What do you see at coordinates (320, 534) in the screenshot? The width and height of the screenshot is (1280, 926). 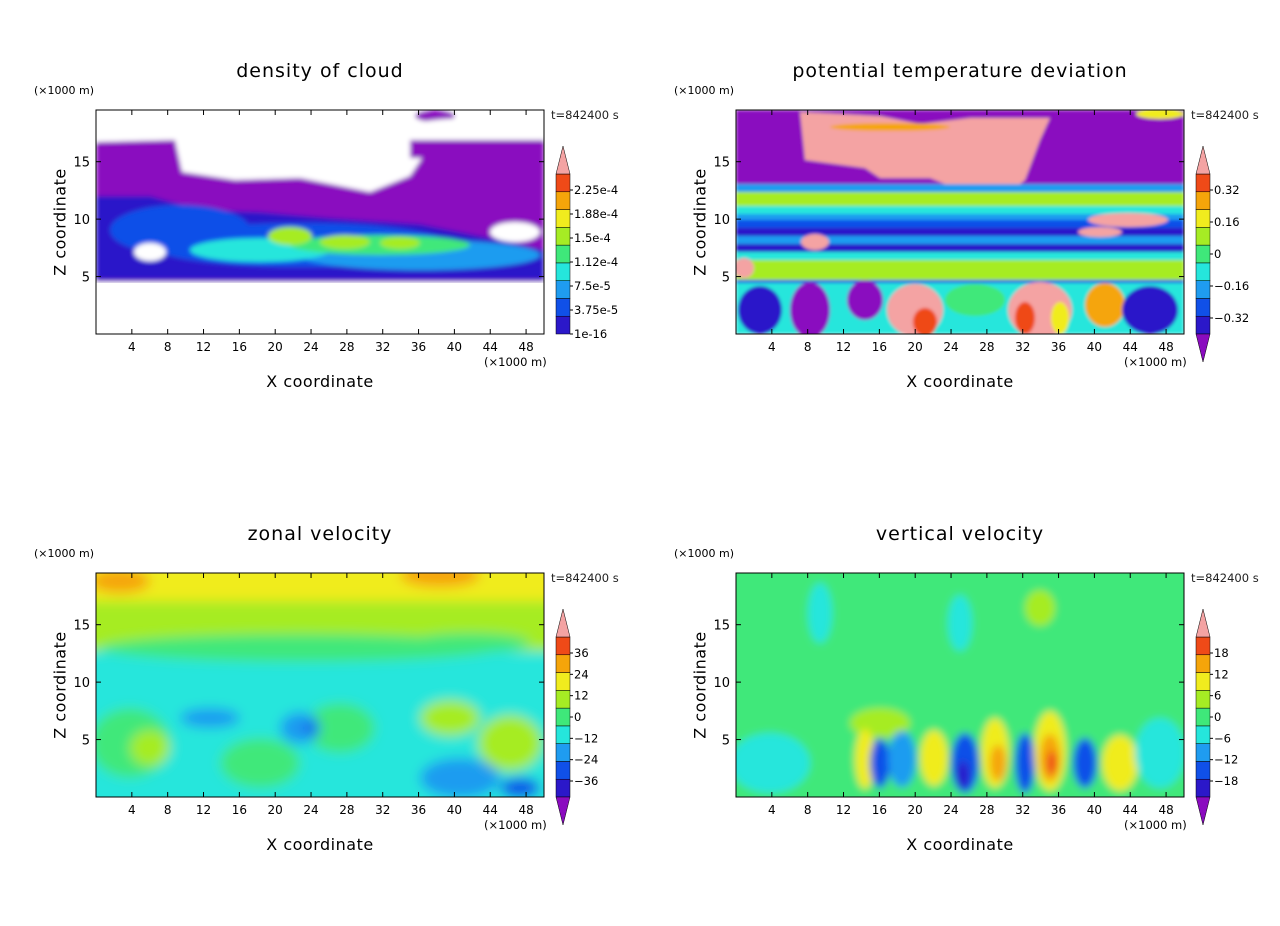 I see `chart-title: zonal velocity` at bounding box center [320, 534].